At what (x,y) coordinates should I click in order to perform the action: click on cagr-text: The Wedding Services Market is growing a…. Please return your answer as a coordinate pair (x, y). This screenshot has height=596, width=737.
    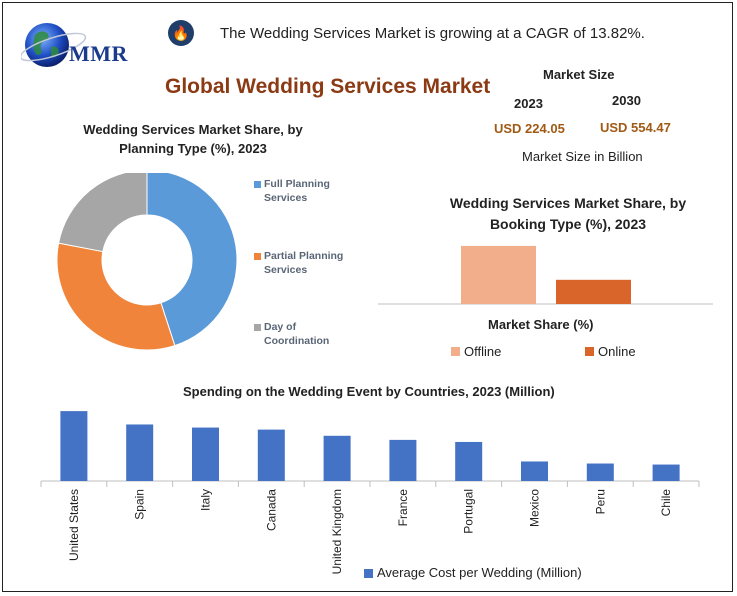
    Looking at the image, I should click on (432, 33).